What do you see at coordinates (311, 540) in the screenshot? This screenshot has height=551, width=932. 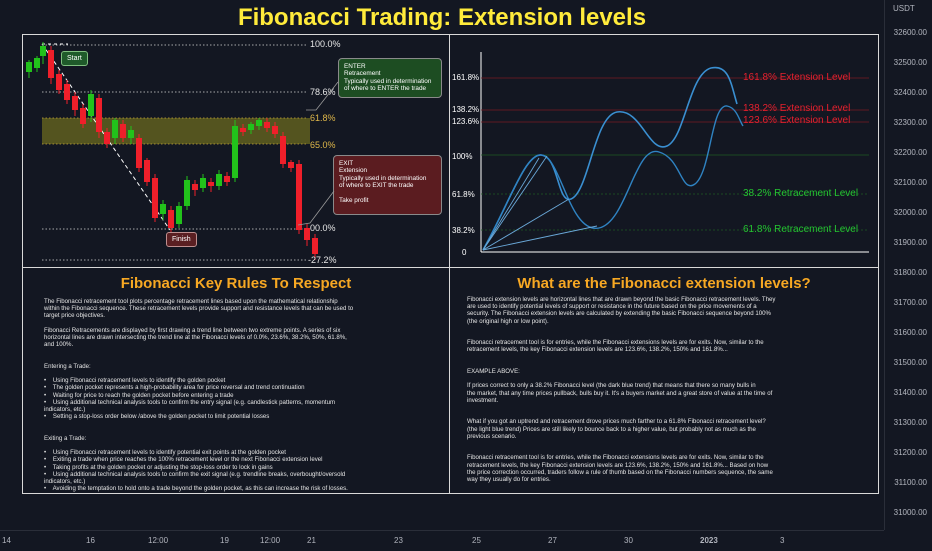 I see `time-tick-label: 21` at bounding box center [311, 540].